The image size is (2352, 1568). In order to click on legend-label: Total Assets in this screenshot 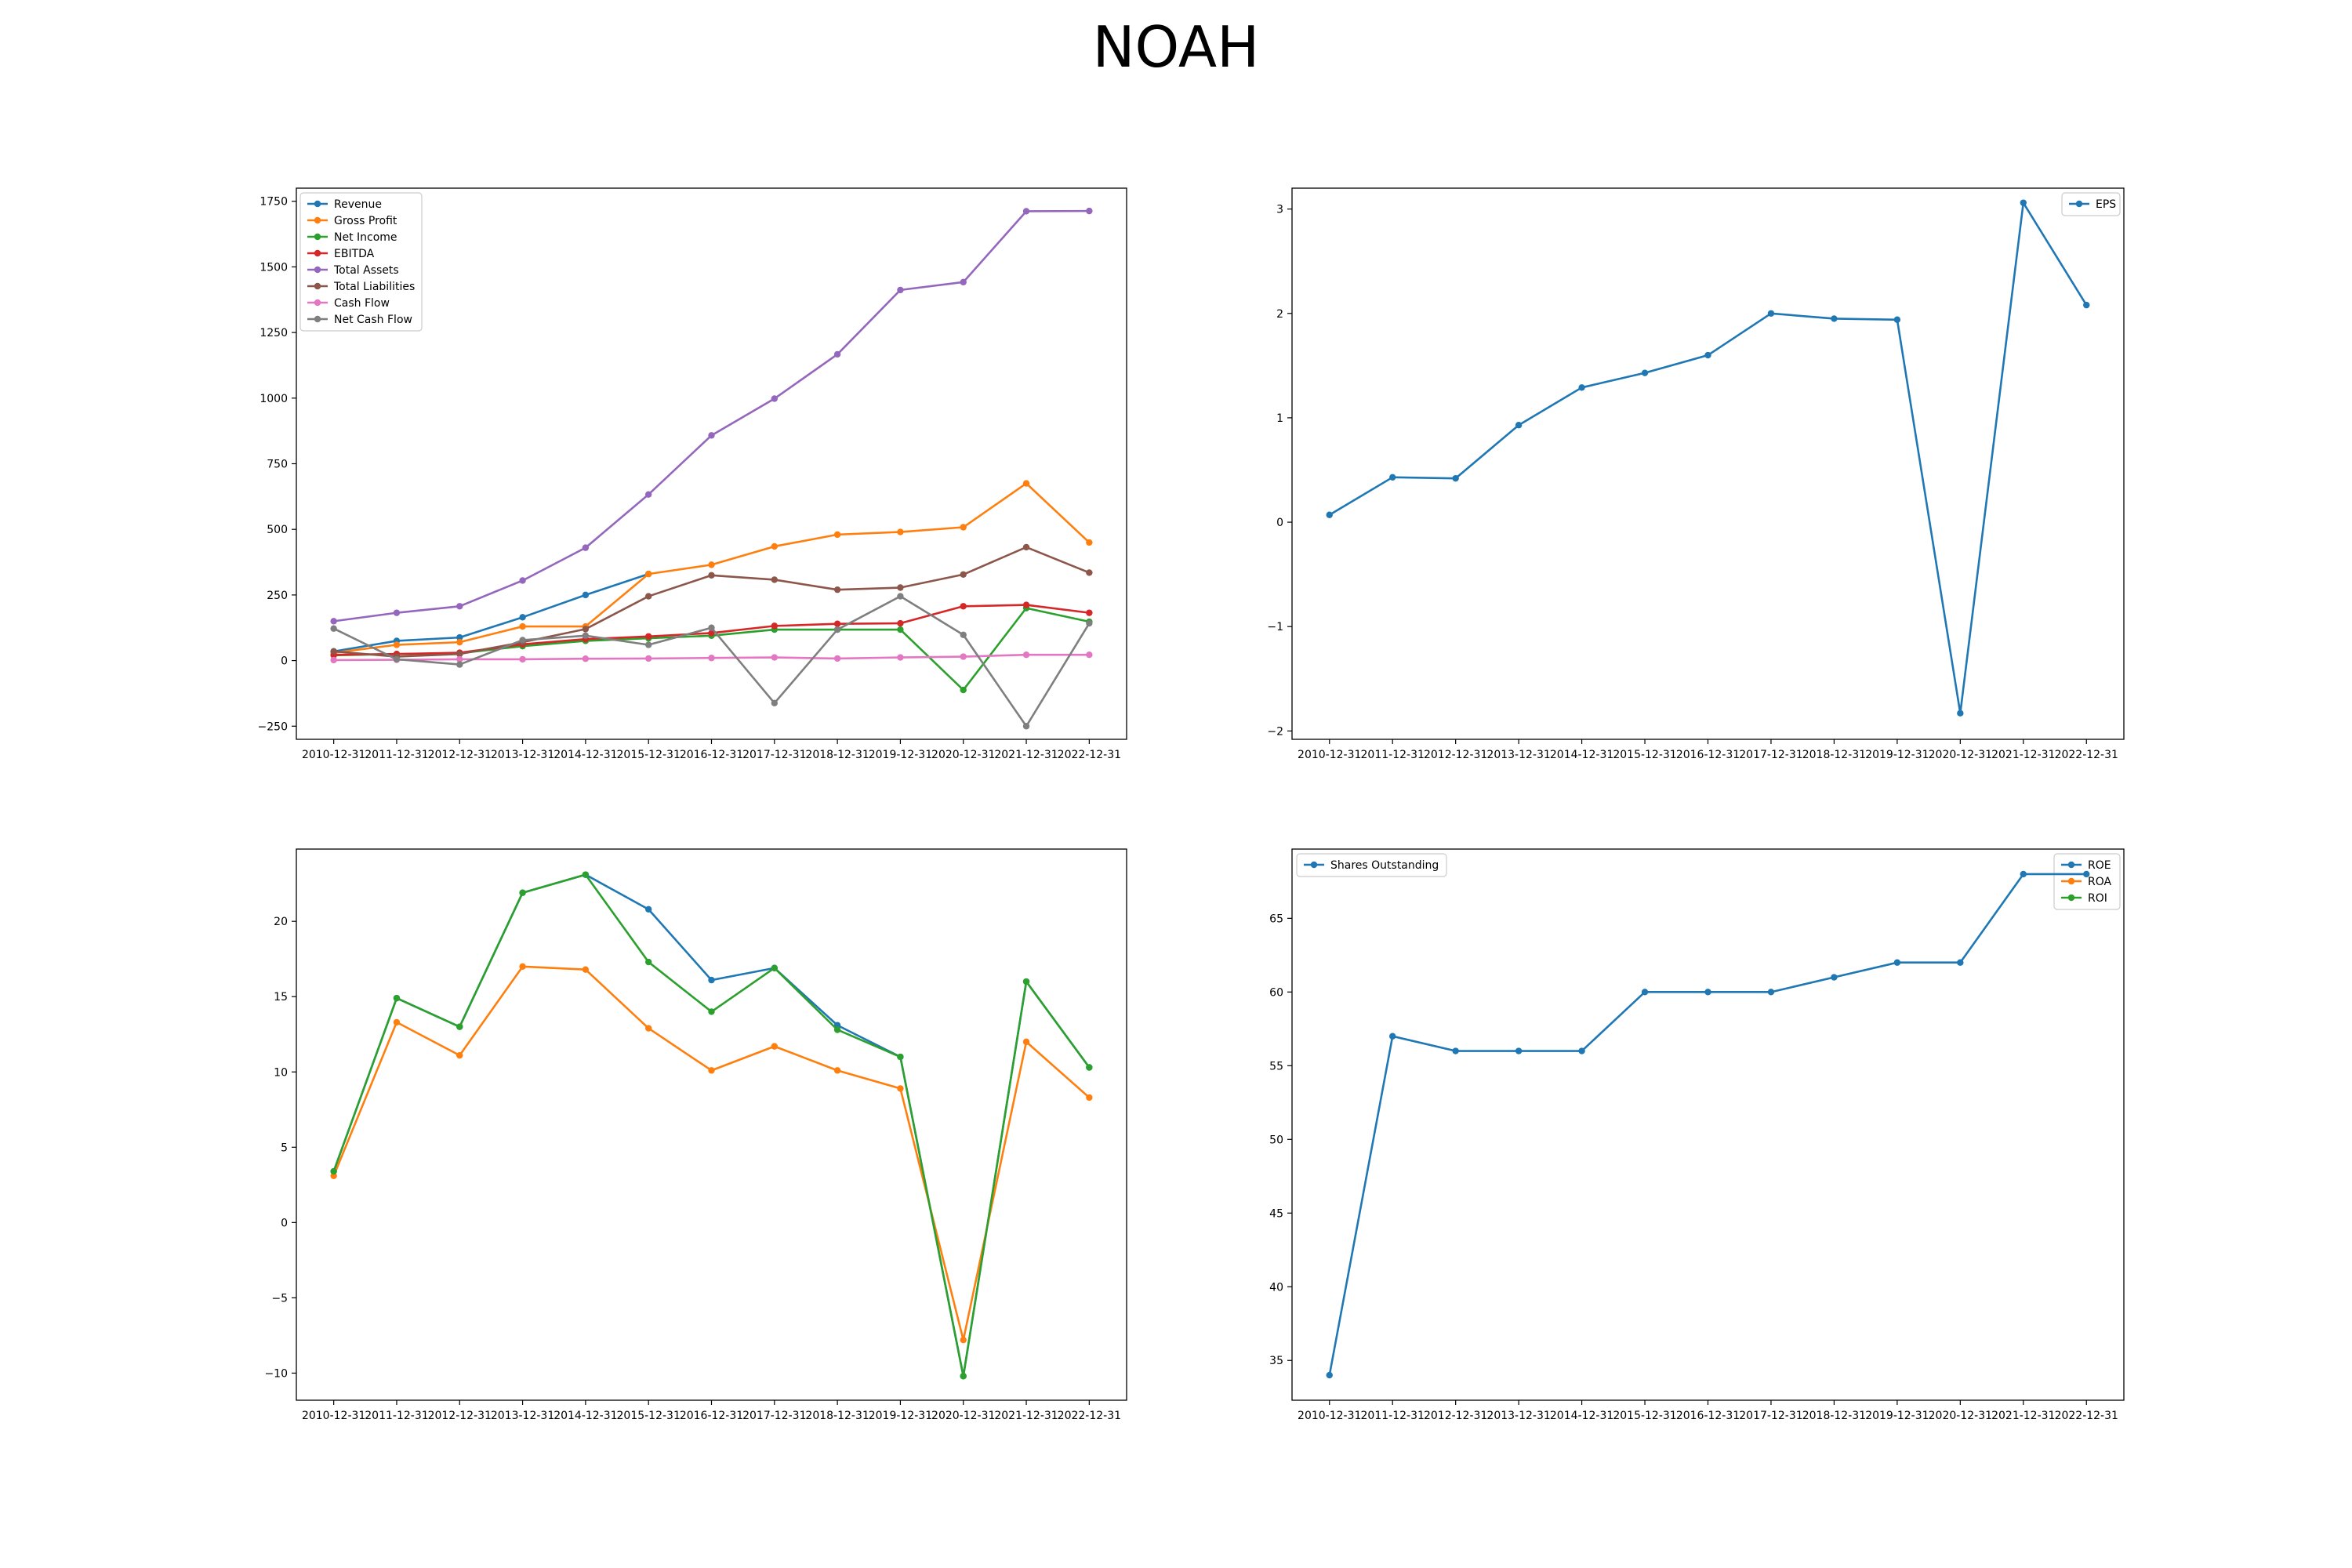, I will do `click(366, 270)`.